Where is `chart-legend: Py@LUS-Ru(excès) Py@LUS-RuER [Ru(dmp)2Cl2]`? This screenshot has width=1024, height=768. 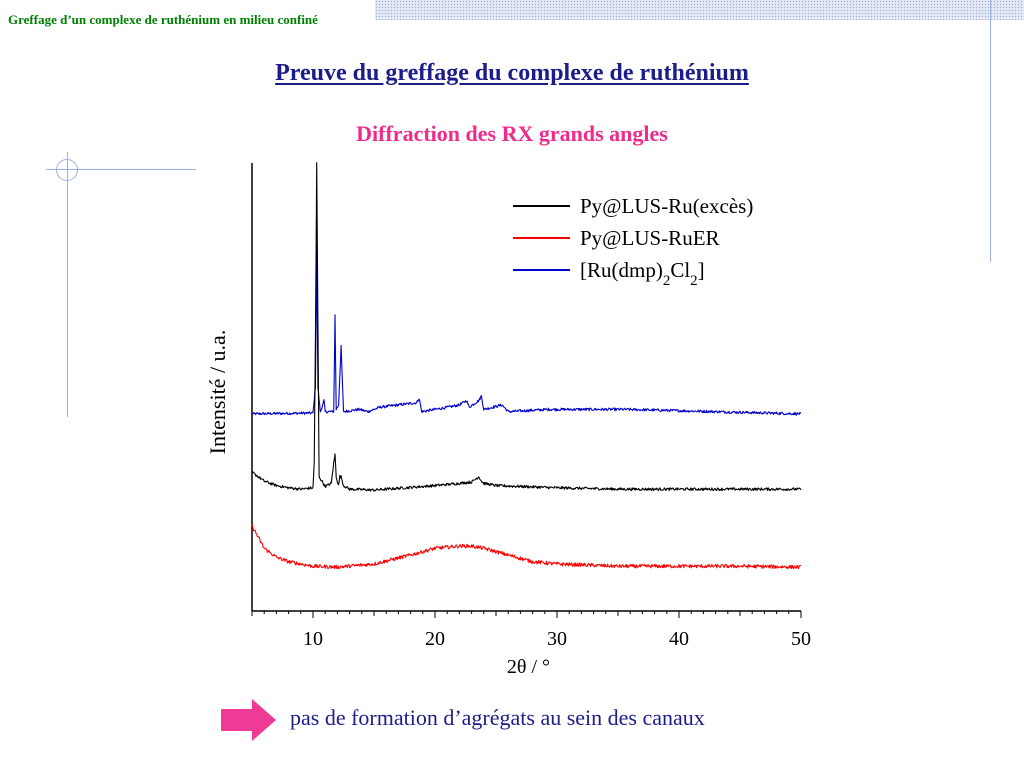
chart-legend: Py@LUS-Ru(excès) Py@LUS-RuER [Ru(dmp)2Cl2] is located at coordinates (633, 241).